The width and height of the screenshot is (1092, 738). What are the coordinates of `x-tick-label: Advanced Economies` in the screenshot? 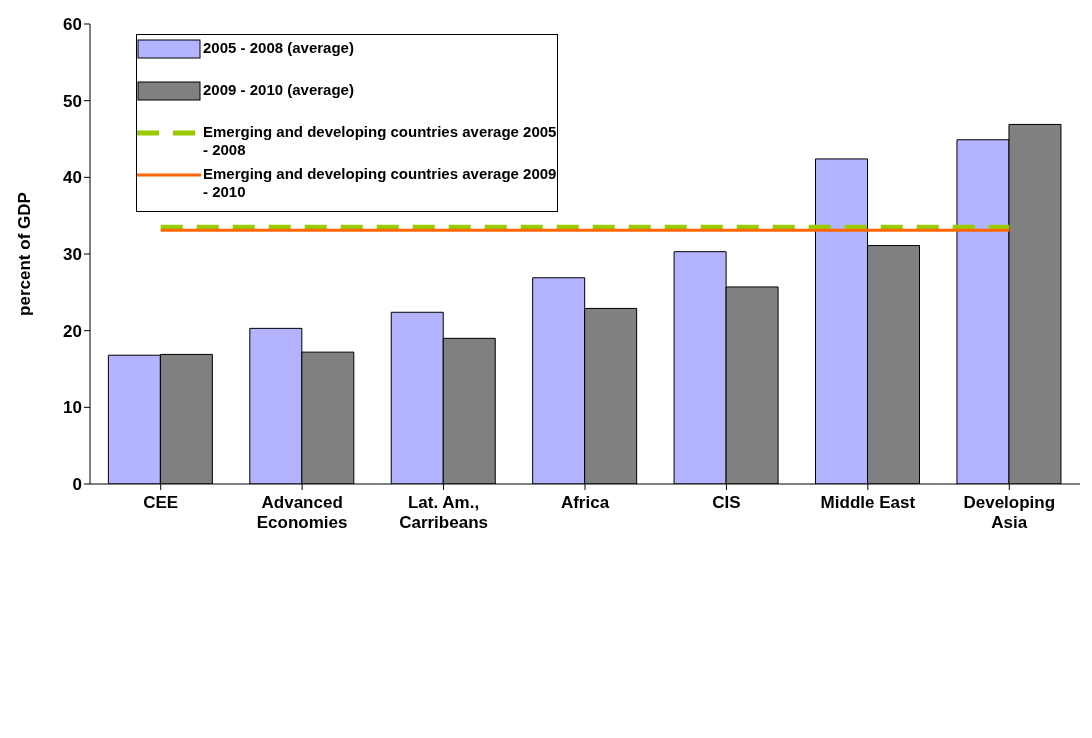 It's located at (302, 512).